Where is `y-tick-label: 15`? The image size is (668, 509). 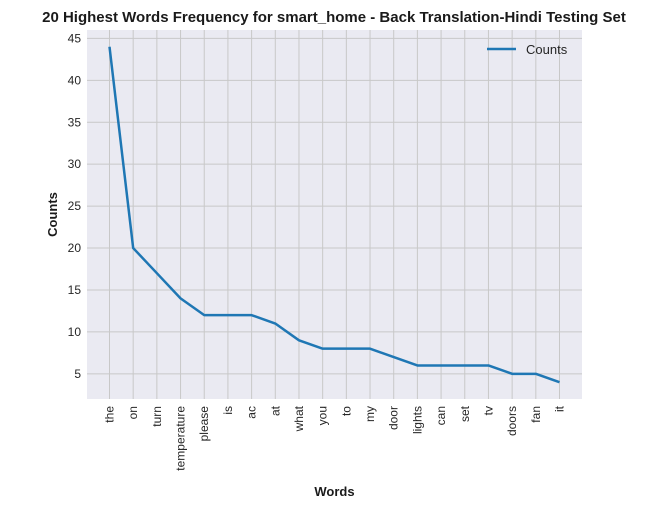 y-tick-label: 15 is located at coordinates (75, 290).